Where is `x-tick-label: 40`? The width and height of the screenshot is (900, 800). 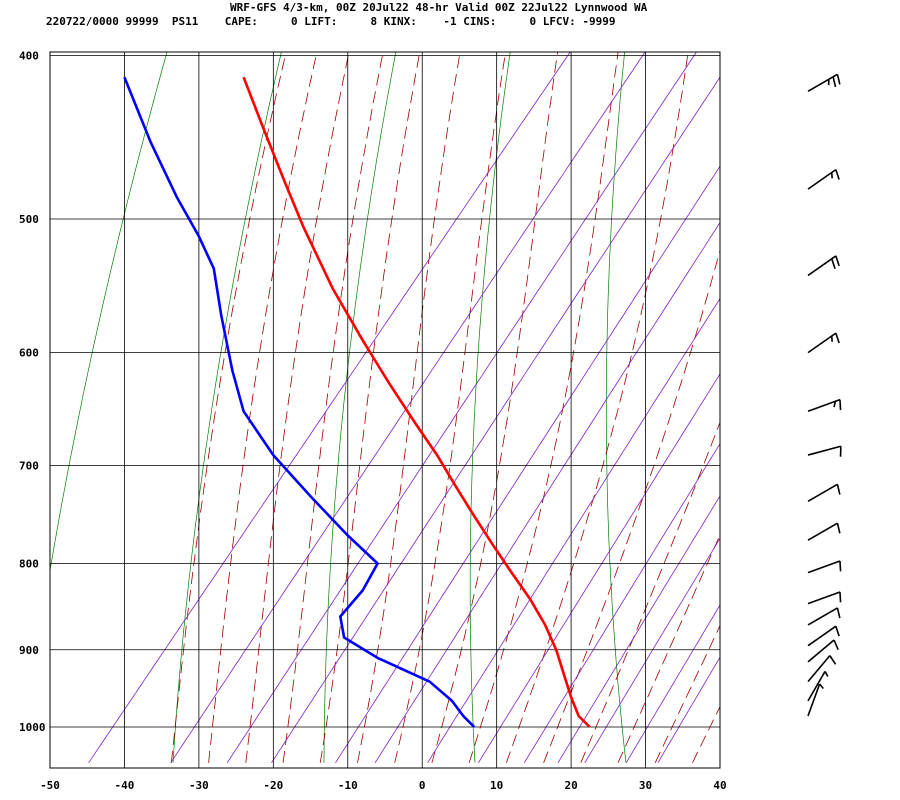
x-tick-label: 40 is located at coordinates (719, 785).